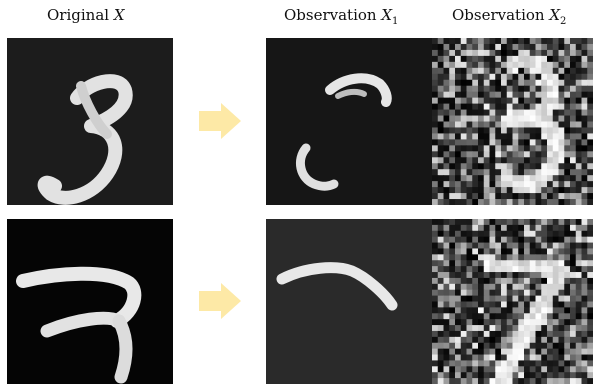 This screenshot has width=593, height=384. I want to click on observation-x1-digit-7-image, so click(349, 301).